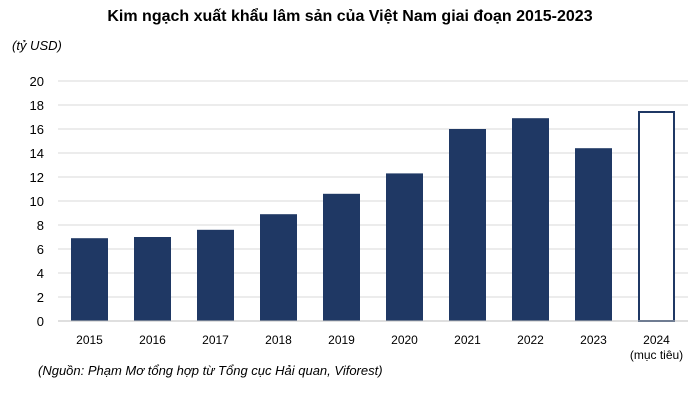 This screenshot has width=700, height=400. I want to click on y-tick-label: 2, so click(40, 297).